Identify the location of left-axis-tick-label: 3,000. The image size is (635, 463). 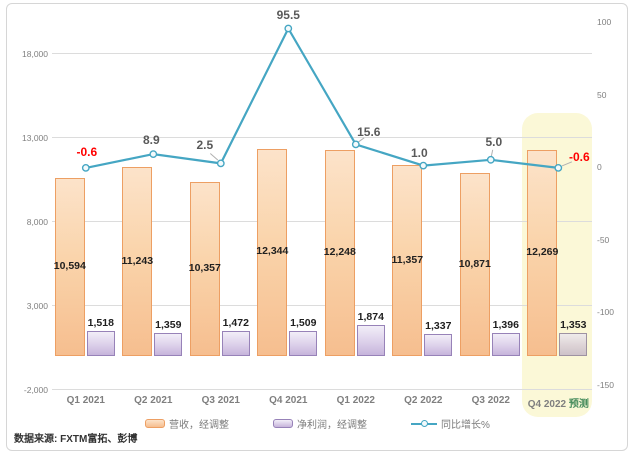
(37, 305).